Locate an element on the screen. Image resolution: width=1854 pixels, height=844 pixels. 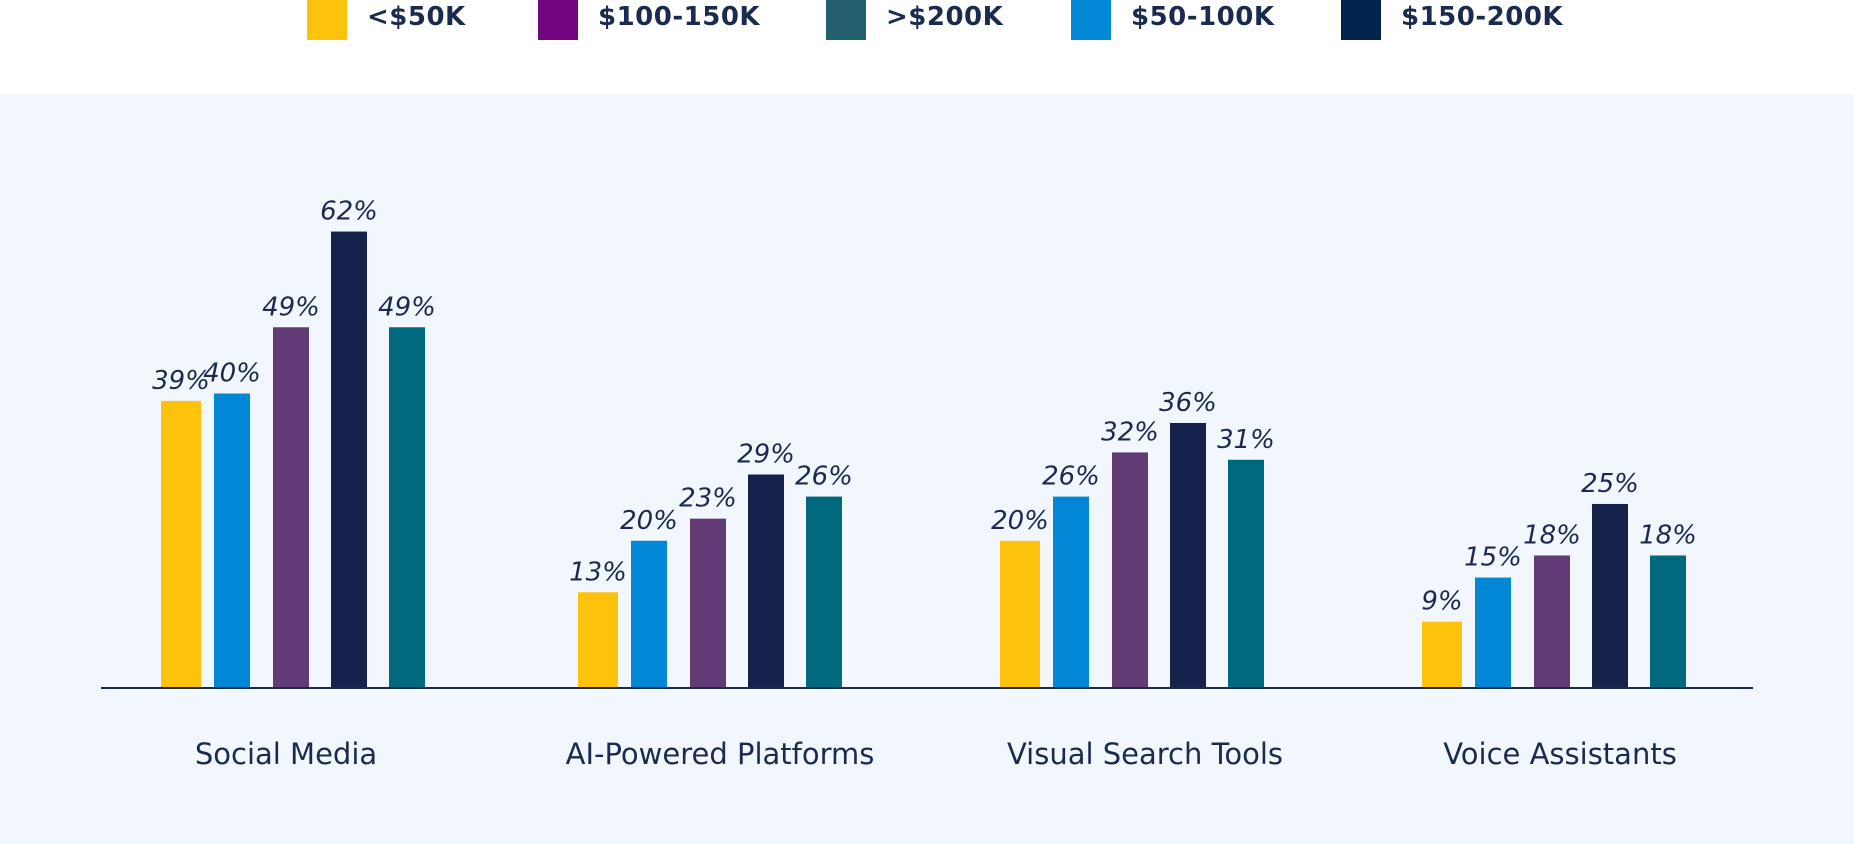
legend-label: $100-150K is located at coordinates (679, 17).